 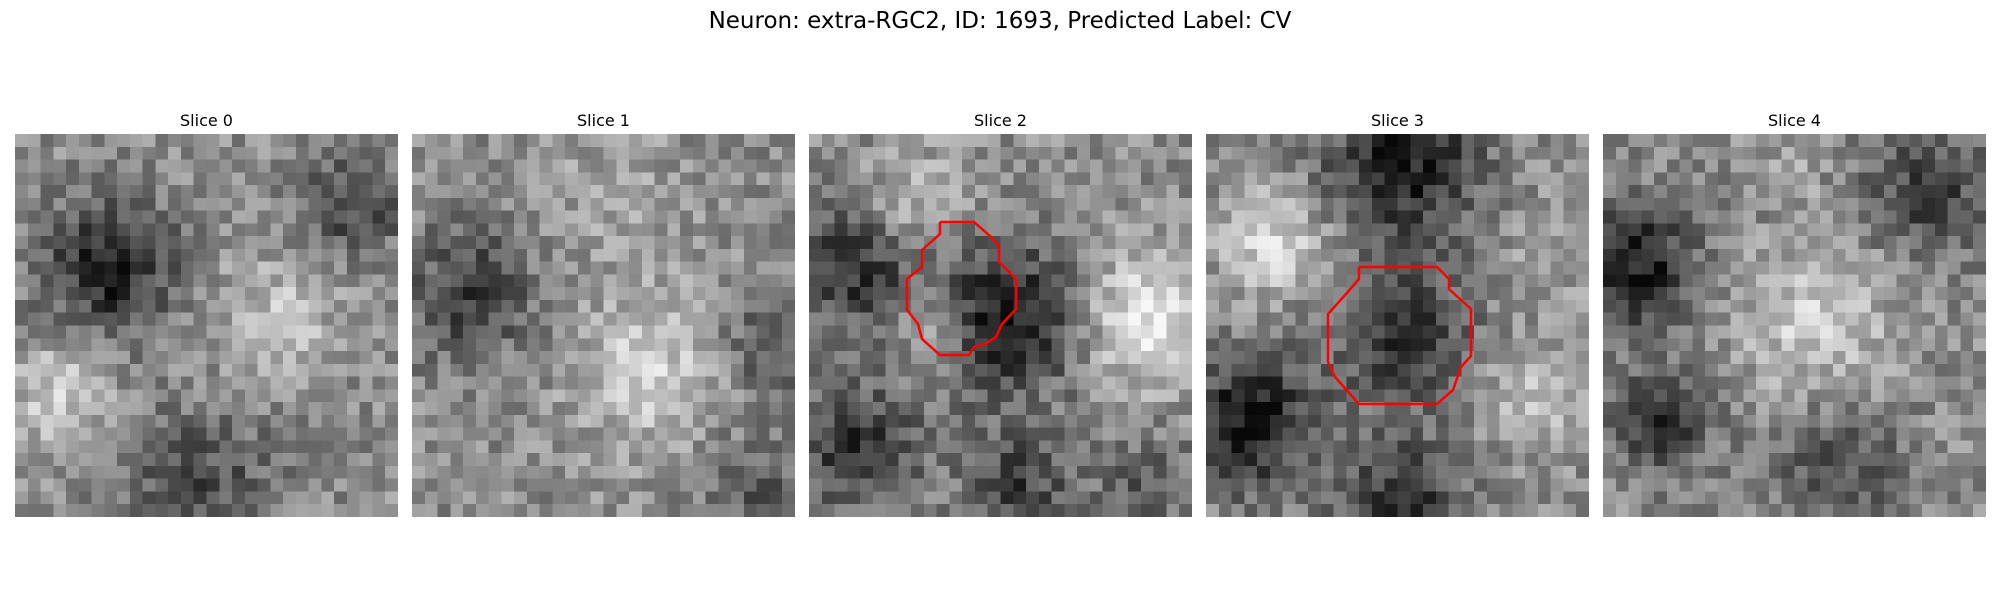 I want to click on slice-title-4: Slice 4, so click(x=1794, y=120).